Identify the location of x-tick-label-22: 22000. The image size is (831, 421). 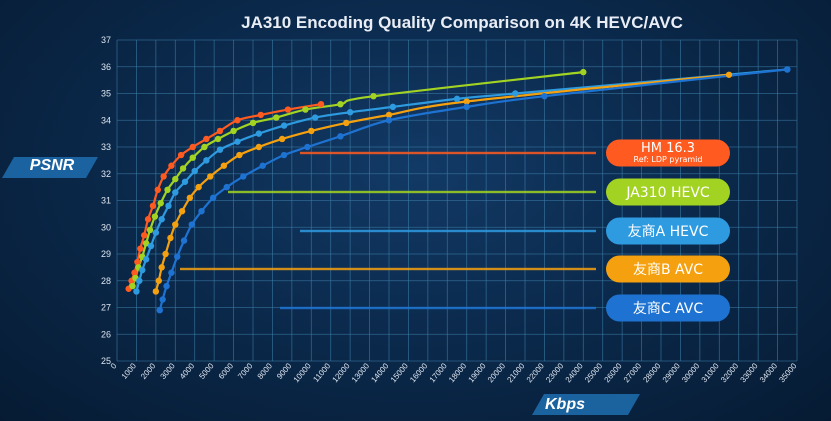
(536, 372).